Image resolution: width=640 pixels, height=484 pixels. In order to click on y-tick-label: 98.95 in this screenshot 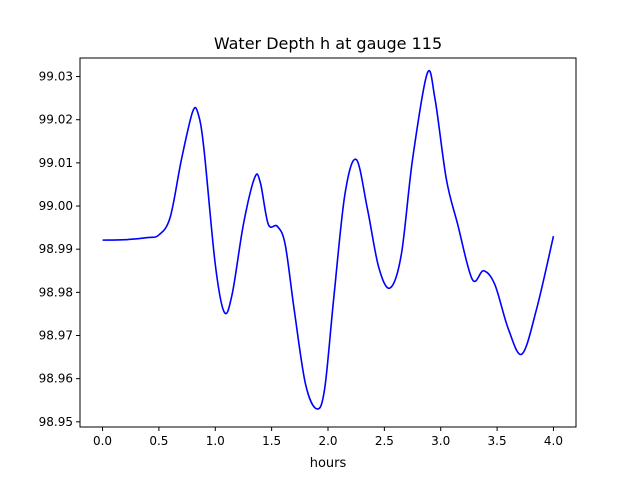, I will do `click(56, 422)`.